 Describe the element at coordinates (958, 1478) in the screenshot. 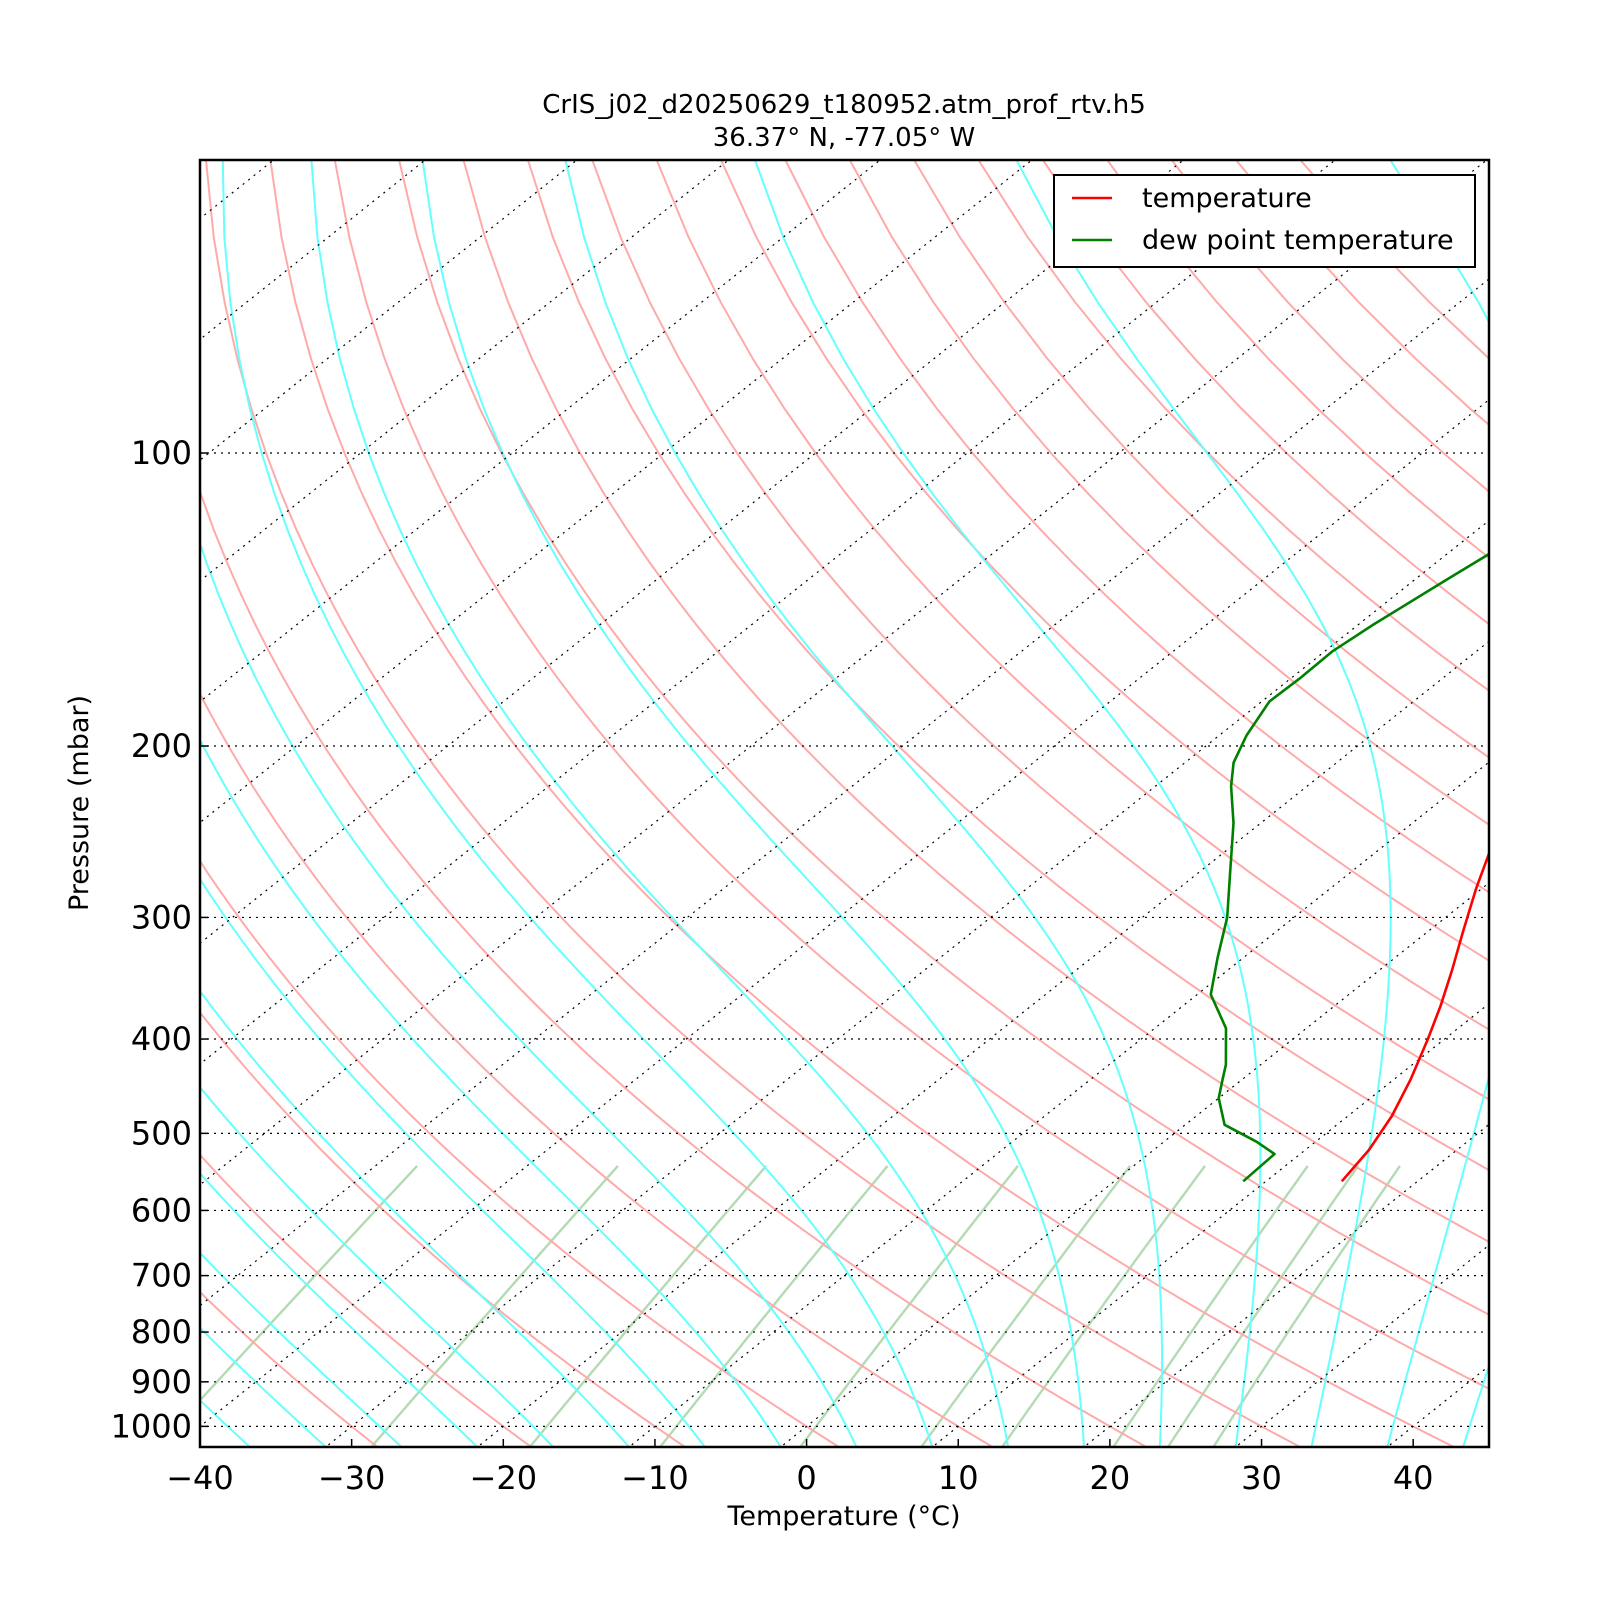

I see `x-tick-label: 10` at that location.